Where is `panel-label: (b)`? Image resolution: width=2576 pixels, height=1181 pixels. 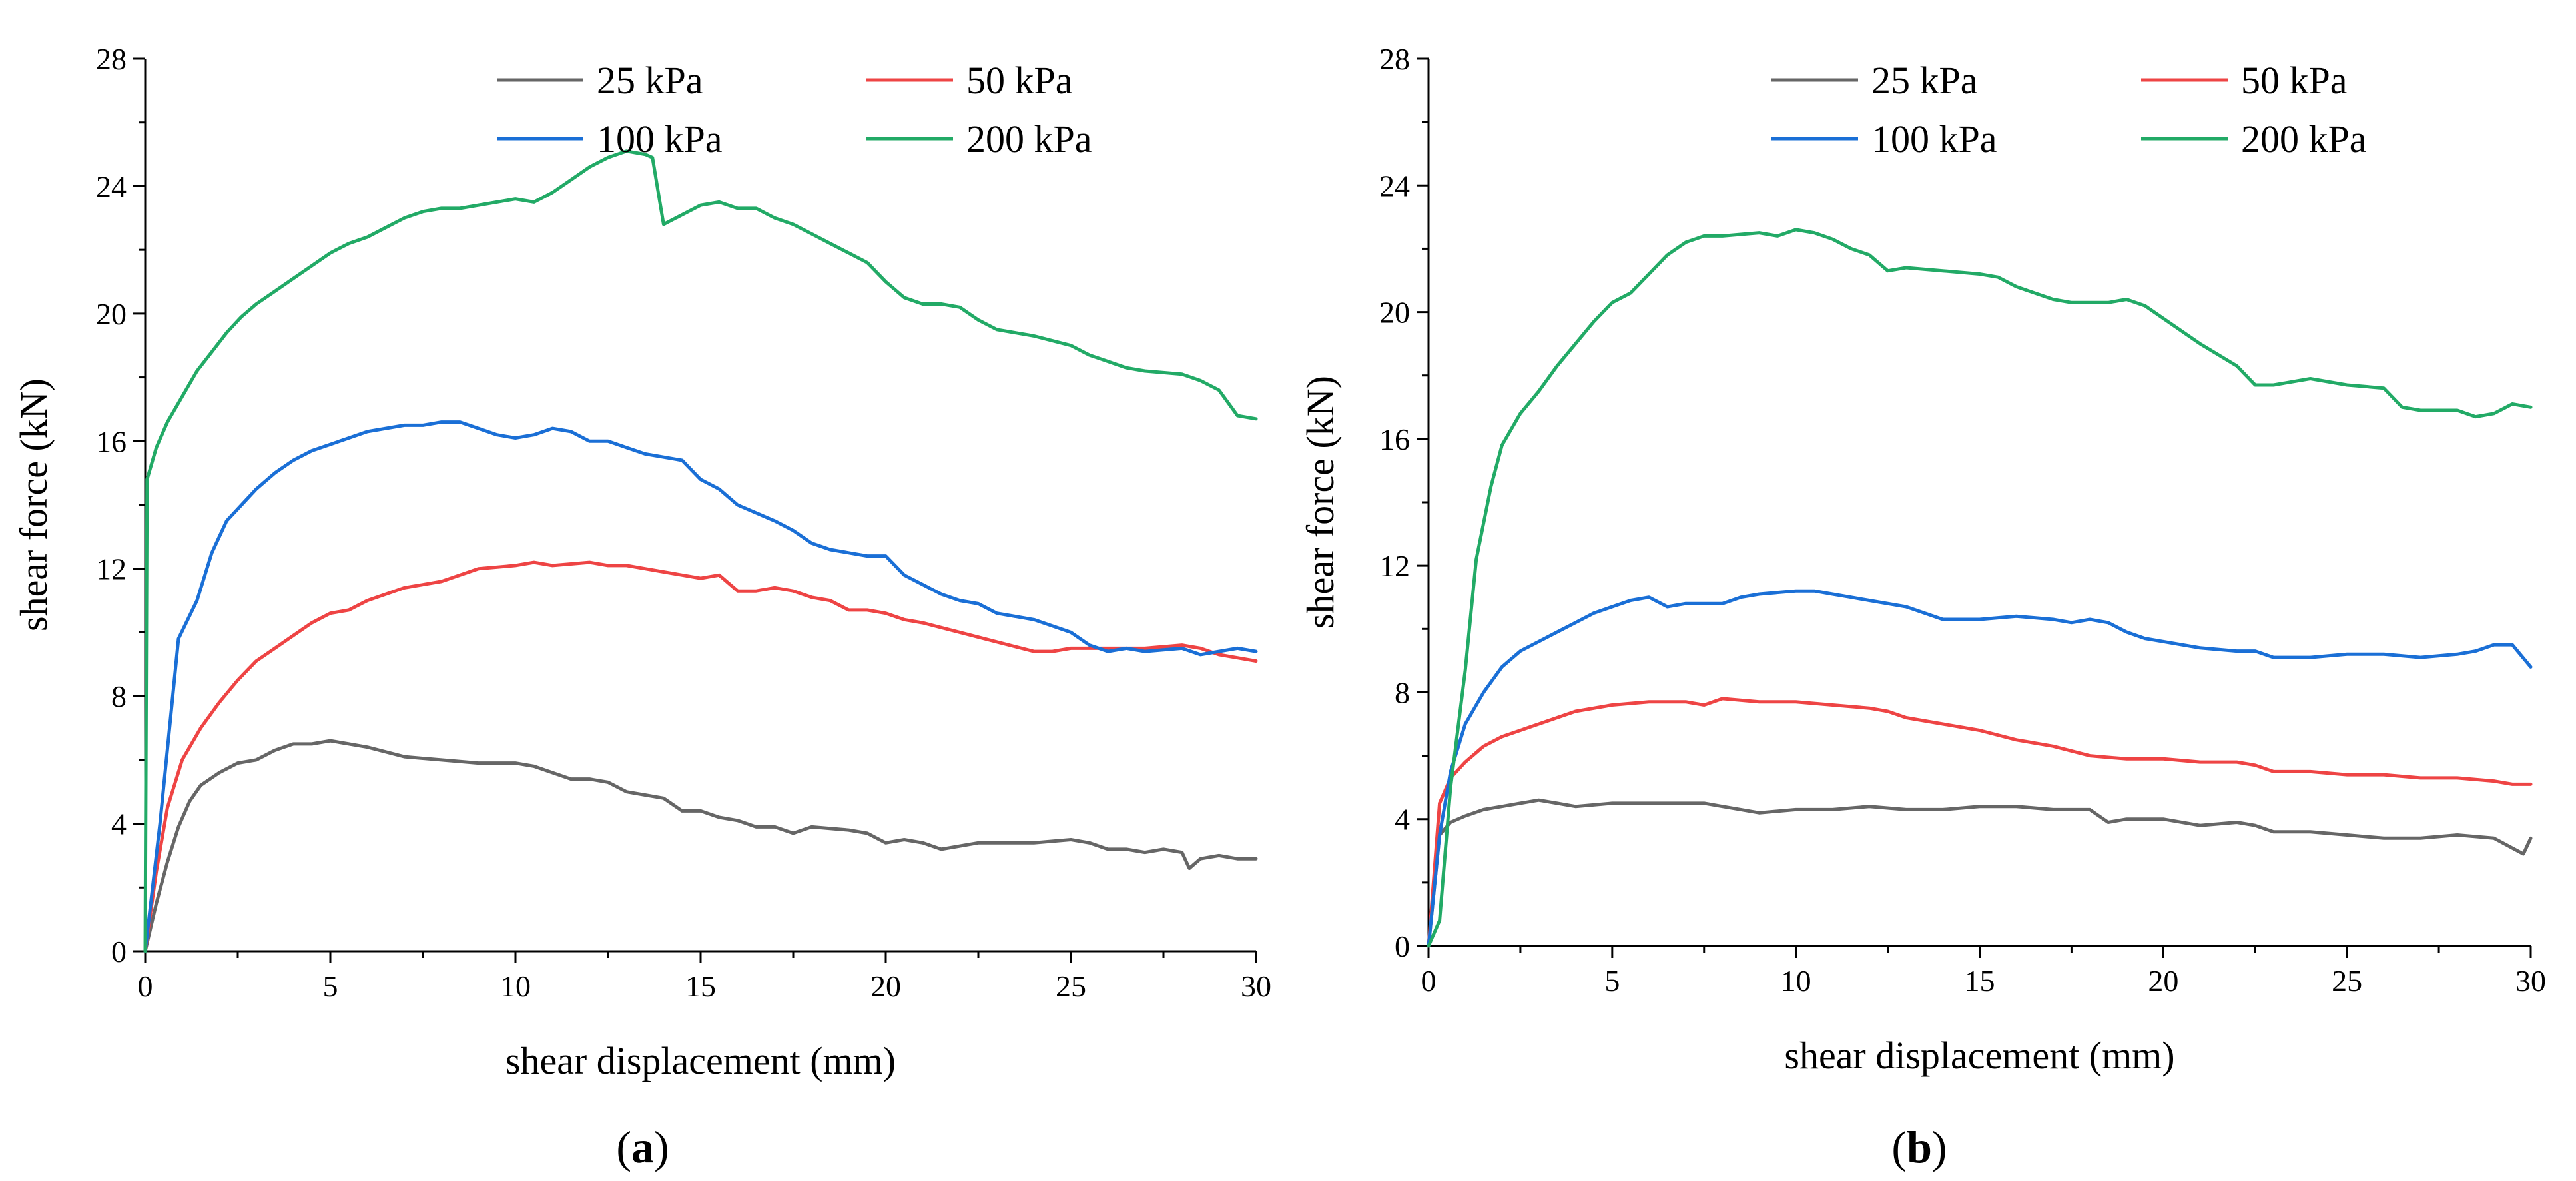
panel-label: (b) is located at coordinates (1919, 1147).